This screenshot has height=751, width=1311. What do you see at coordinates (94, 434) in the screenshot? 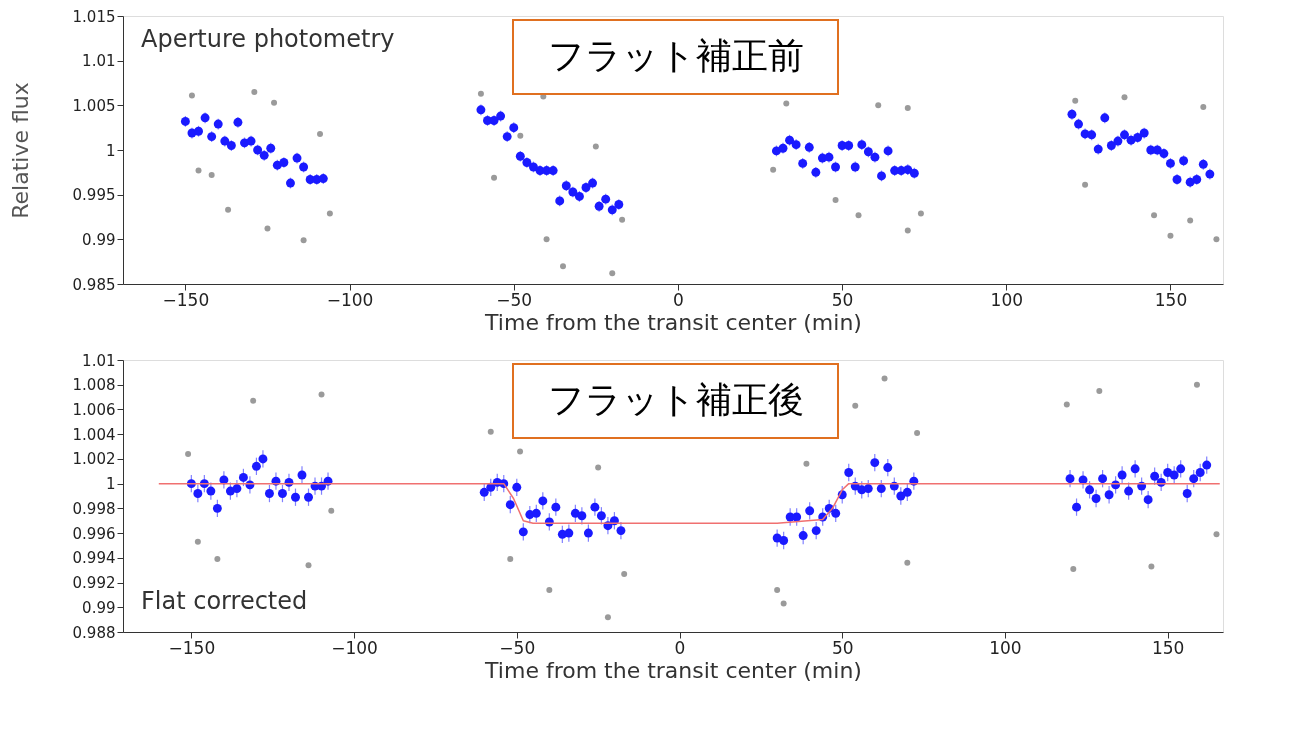
I see `y-tick-label: 1.004` at bounding box center [94, 434].